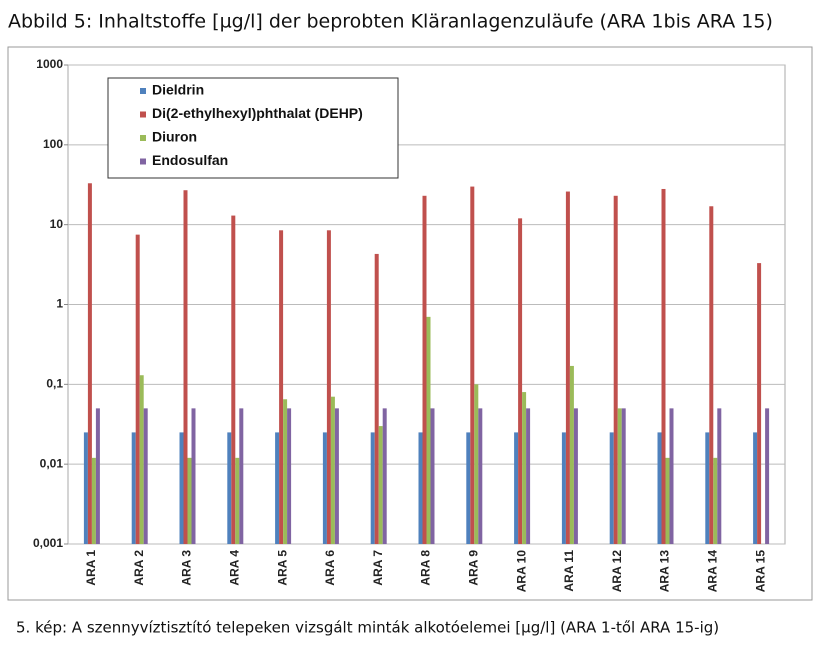 This screenshot has height=656, width=818. I want to click on x-tick-label: ARA 12, so click(617, 571).